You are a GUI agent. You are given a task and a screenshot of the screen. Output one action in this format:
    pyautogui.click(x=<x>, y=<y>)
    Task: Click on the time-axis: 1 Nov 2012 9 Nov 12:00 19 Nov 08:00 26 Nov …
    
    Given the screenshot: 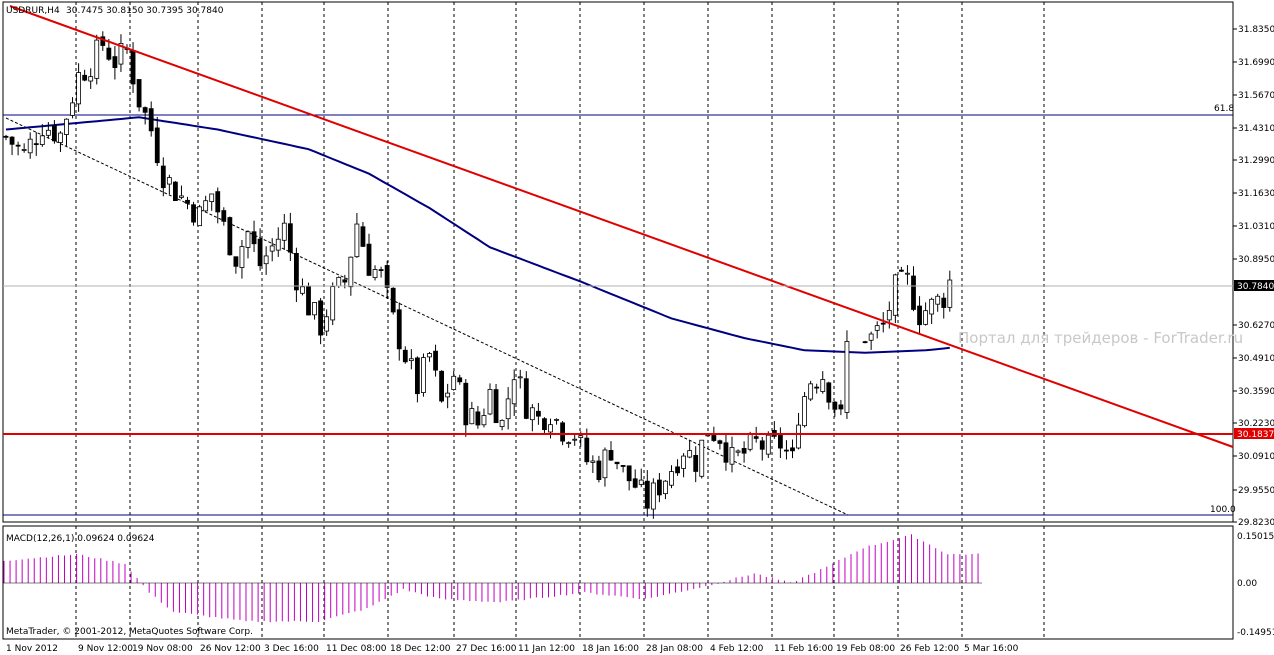 What is the action you would take?
    pyautogui.click(x=512, y=649)
    